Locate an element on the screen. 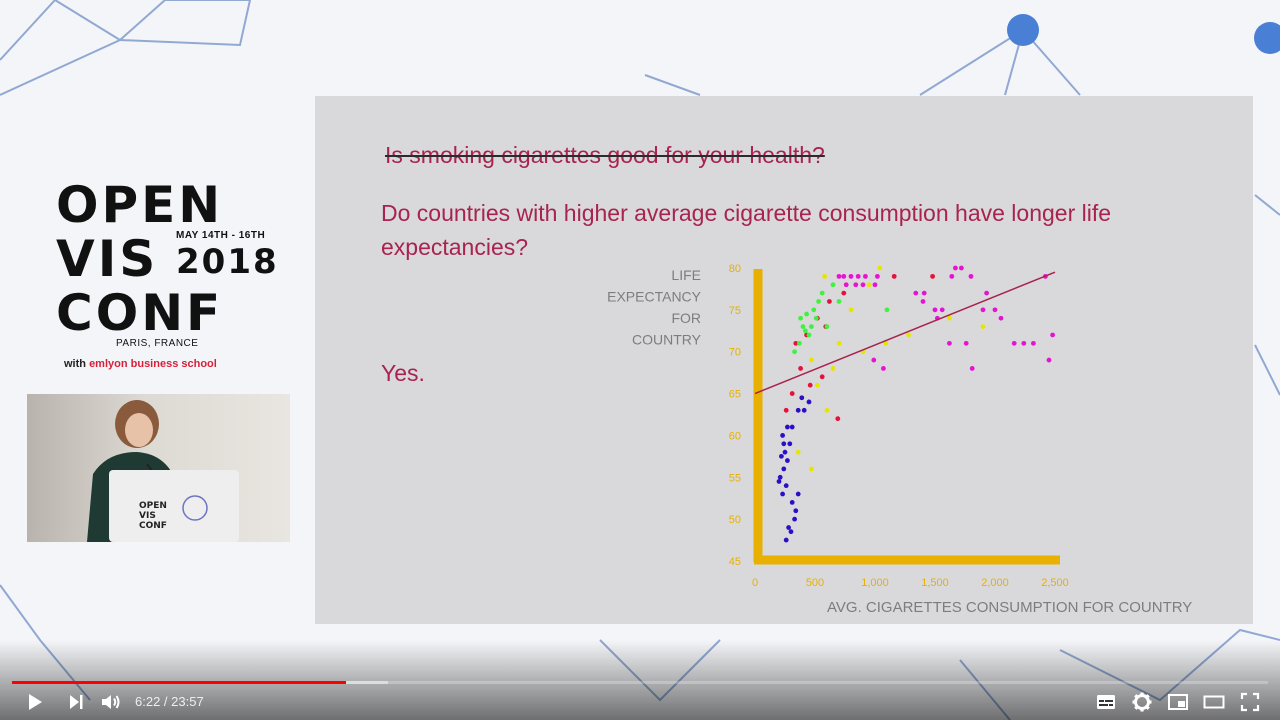 This screenshot has width=1280, height=720. x-tick-label: 1,500 is located at coordinates (935, 583).